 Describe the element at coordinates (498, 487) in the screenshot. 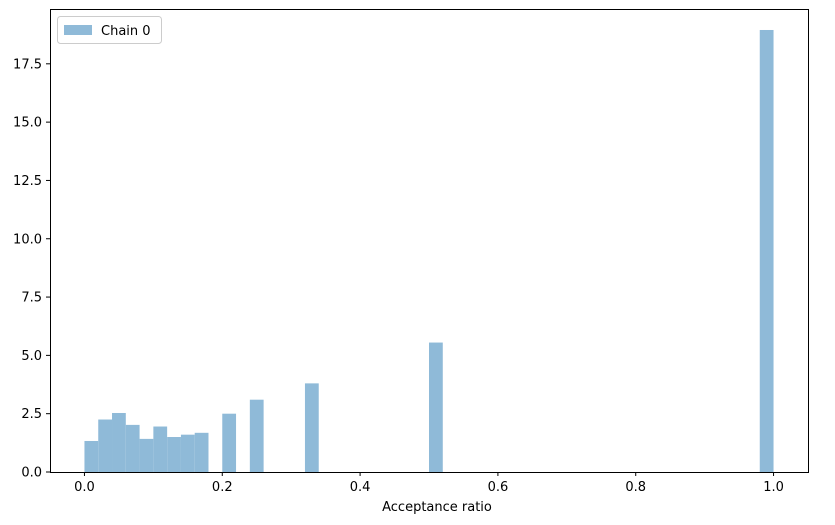

I see `x-tick-label: 0.6` at that location.